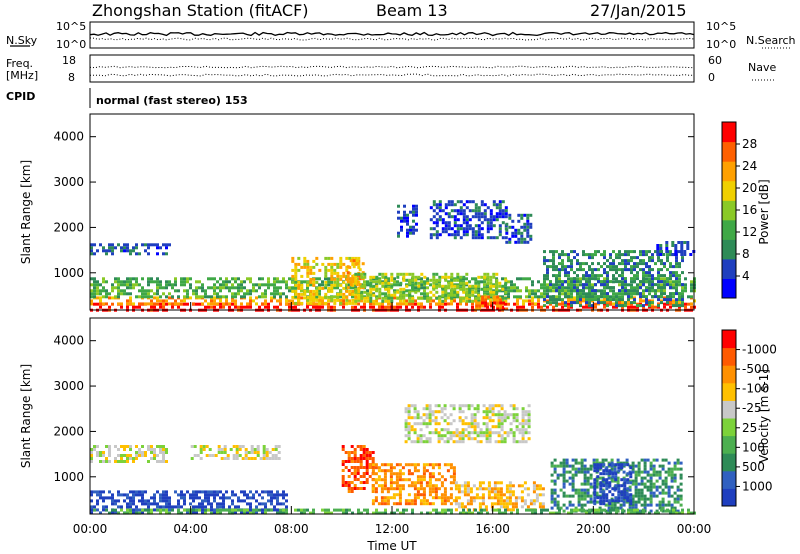 This screenshot has height=554, width=800. I want to click on colorbar-tick-label: 12, so click(749, 232).